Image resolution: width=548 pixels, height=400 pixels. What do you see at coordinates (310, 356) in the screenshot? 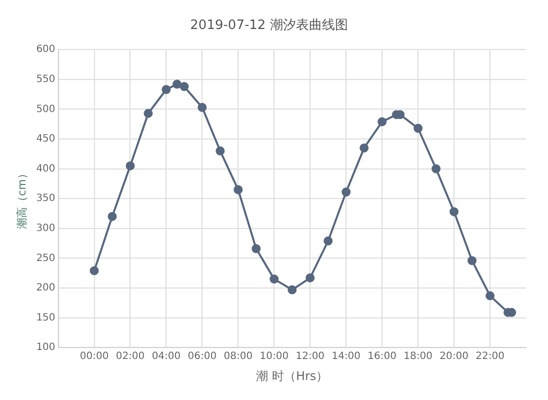
I see `x-tick-label: 12:00` at bounding box center [310, 356].